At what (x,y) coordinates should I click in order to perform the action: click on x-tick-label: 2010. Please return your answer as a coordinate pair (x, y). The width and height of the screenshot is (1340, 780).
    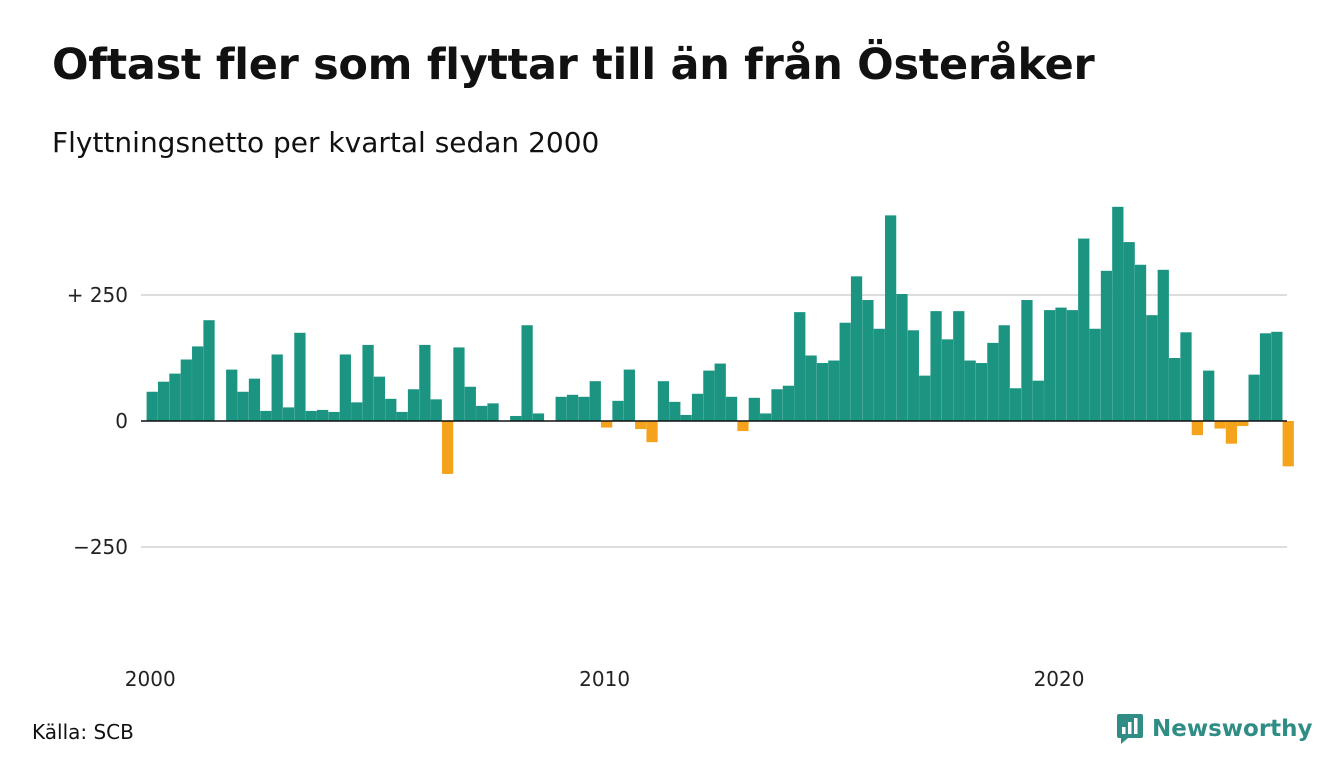
    Looking at the image, I should click on (604, 679).